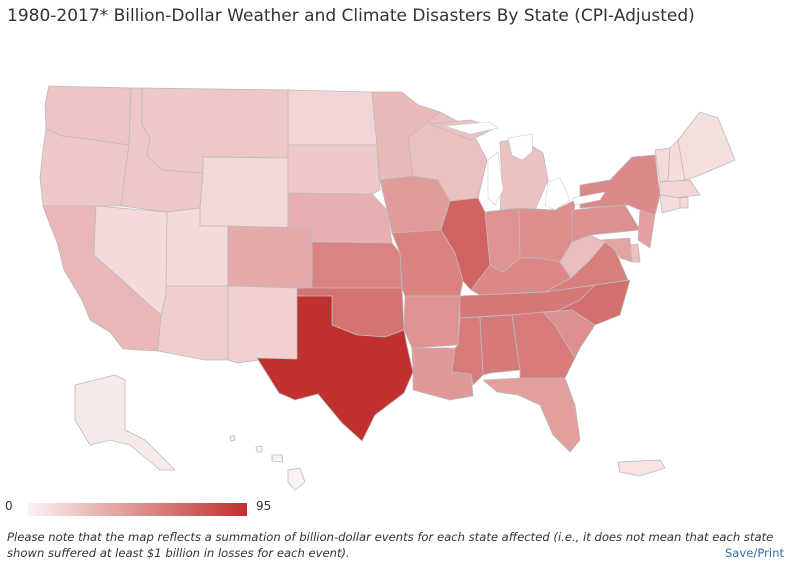  Describe the element at coordinates (332, 117) in the screenshot. I see `state-nd` at that location.